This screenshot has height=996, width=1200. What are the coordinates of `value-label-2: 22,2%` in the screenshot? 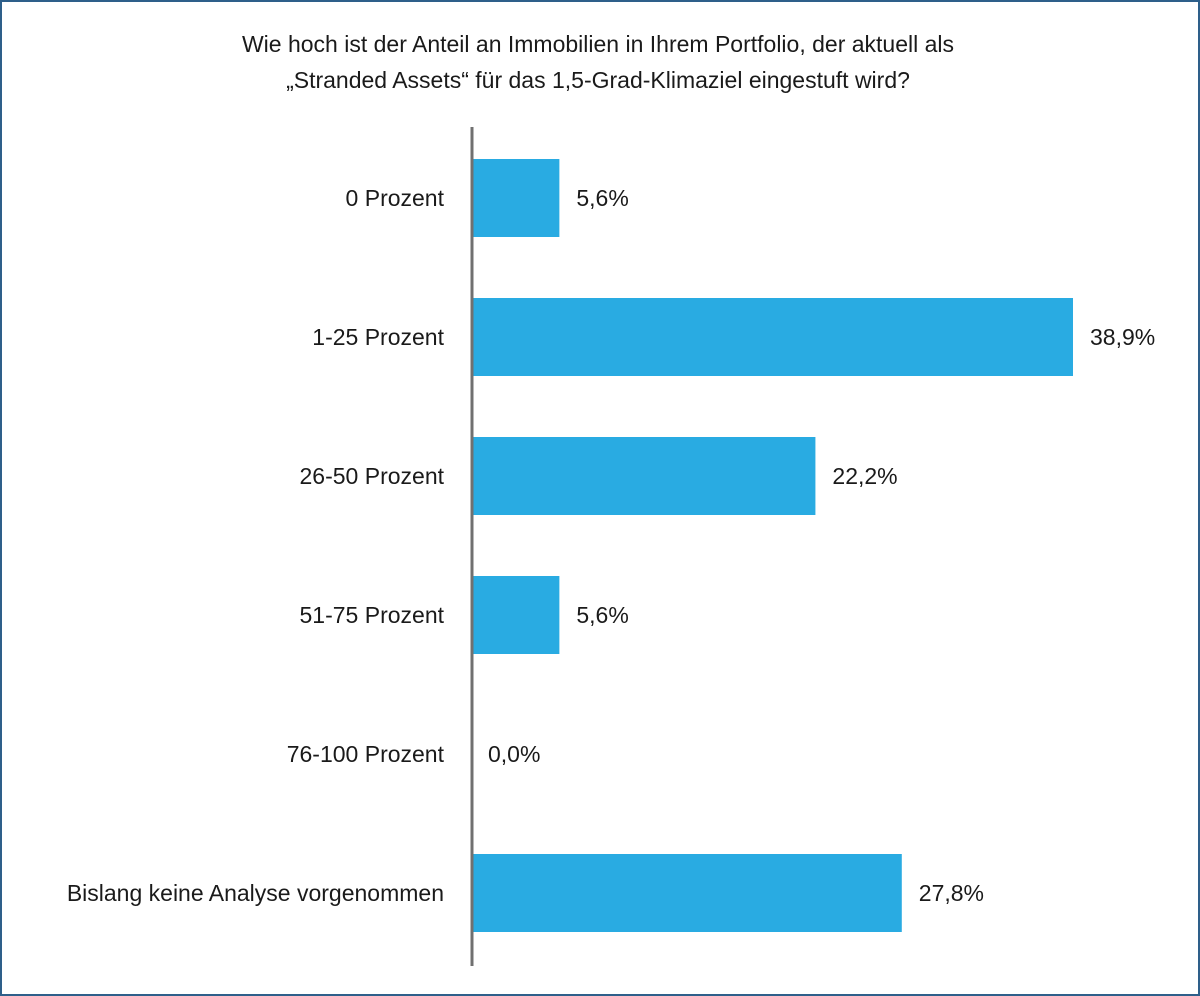 It's located at (864, 476).